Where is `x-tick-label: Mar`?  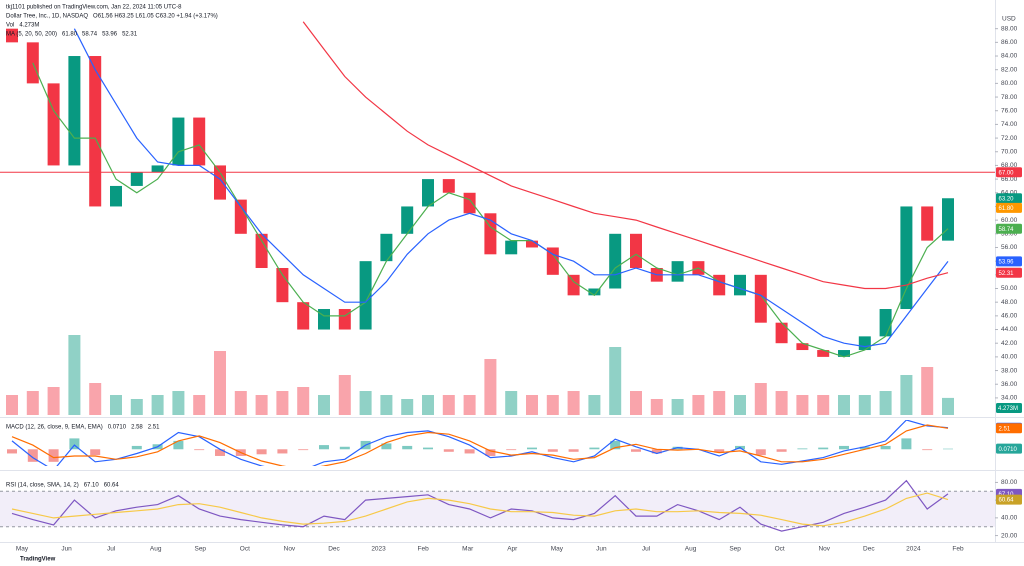 x-tick-label: Mar is located at coordinates (468, 549).